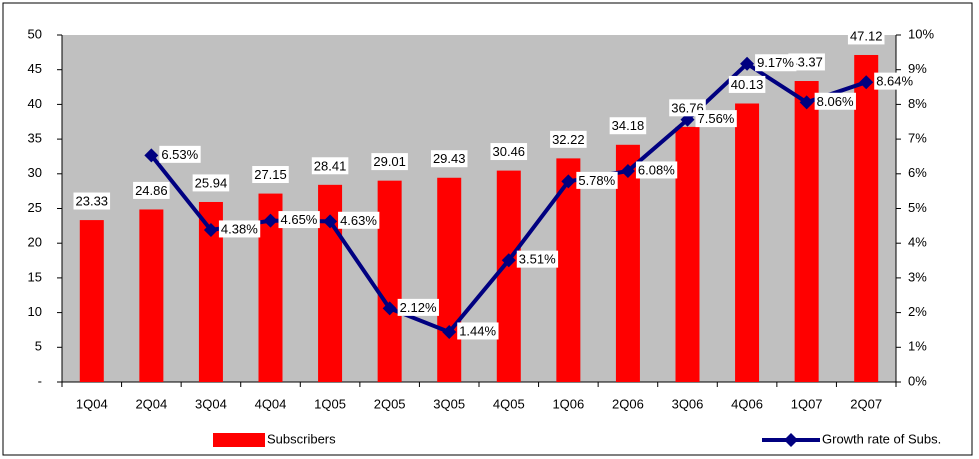 This screenshot has width=979, height=459. I want to click on x-tick-label: 4Q06, so click(747, 403).